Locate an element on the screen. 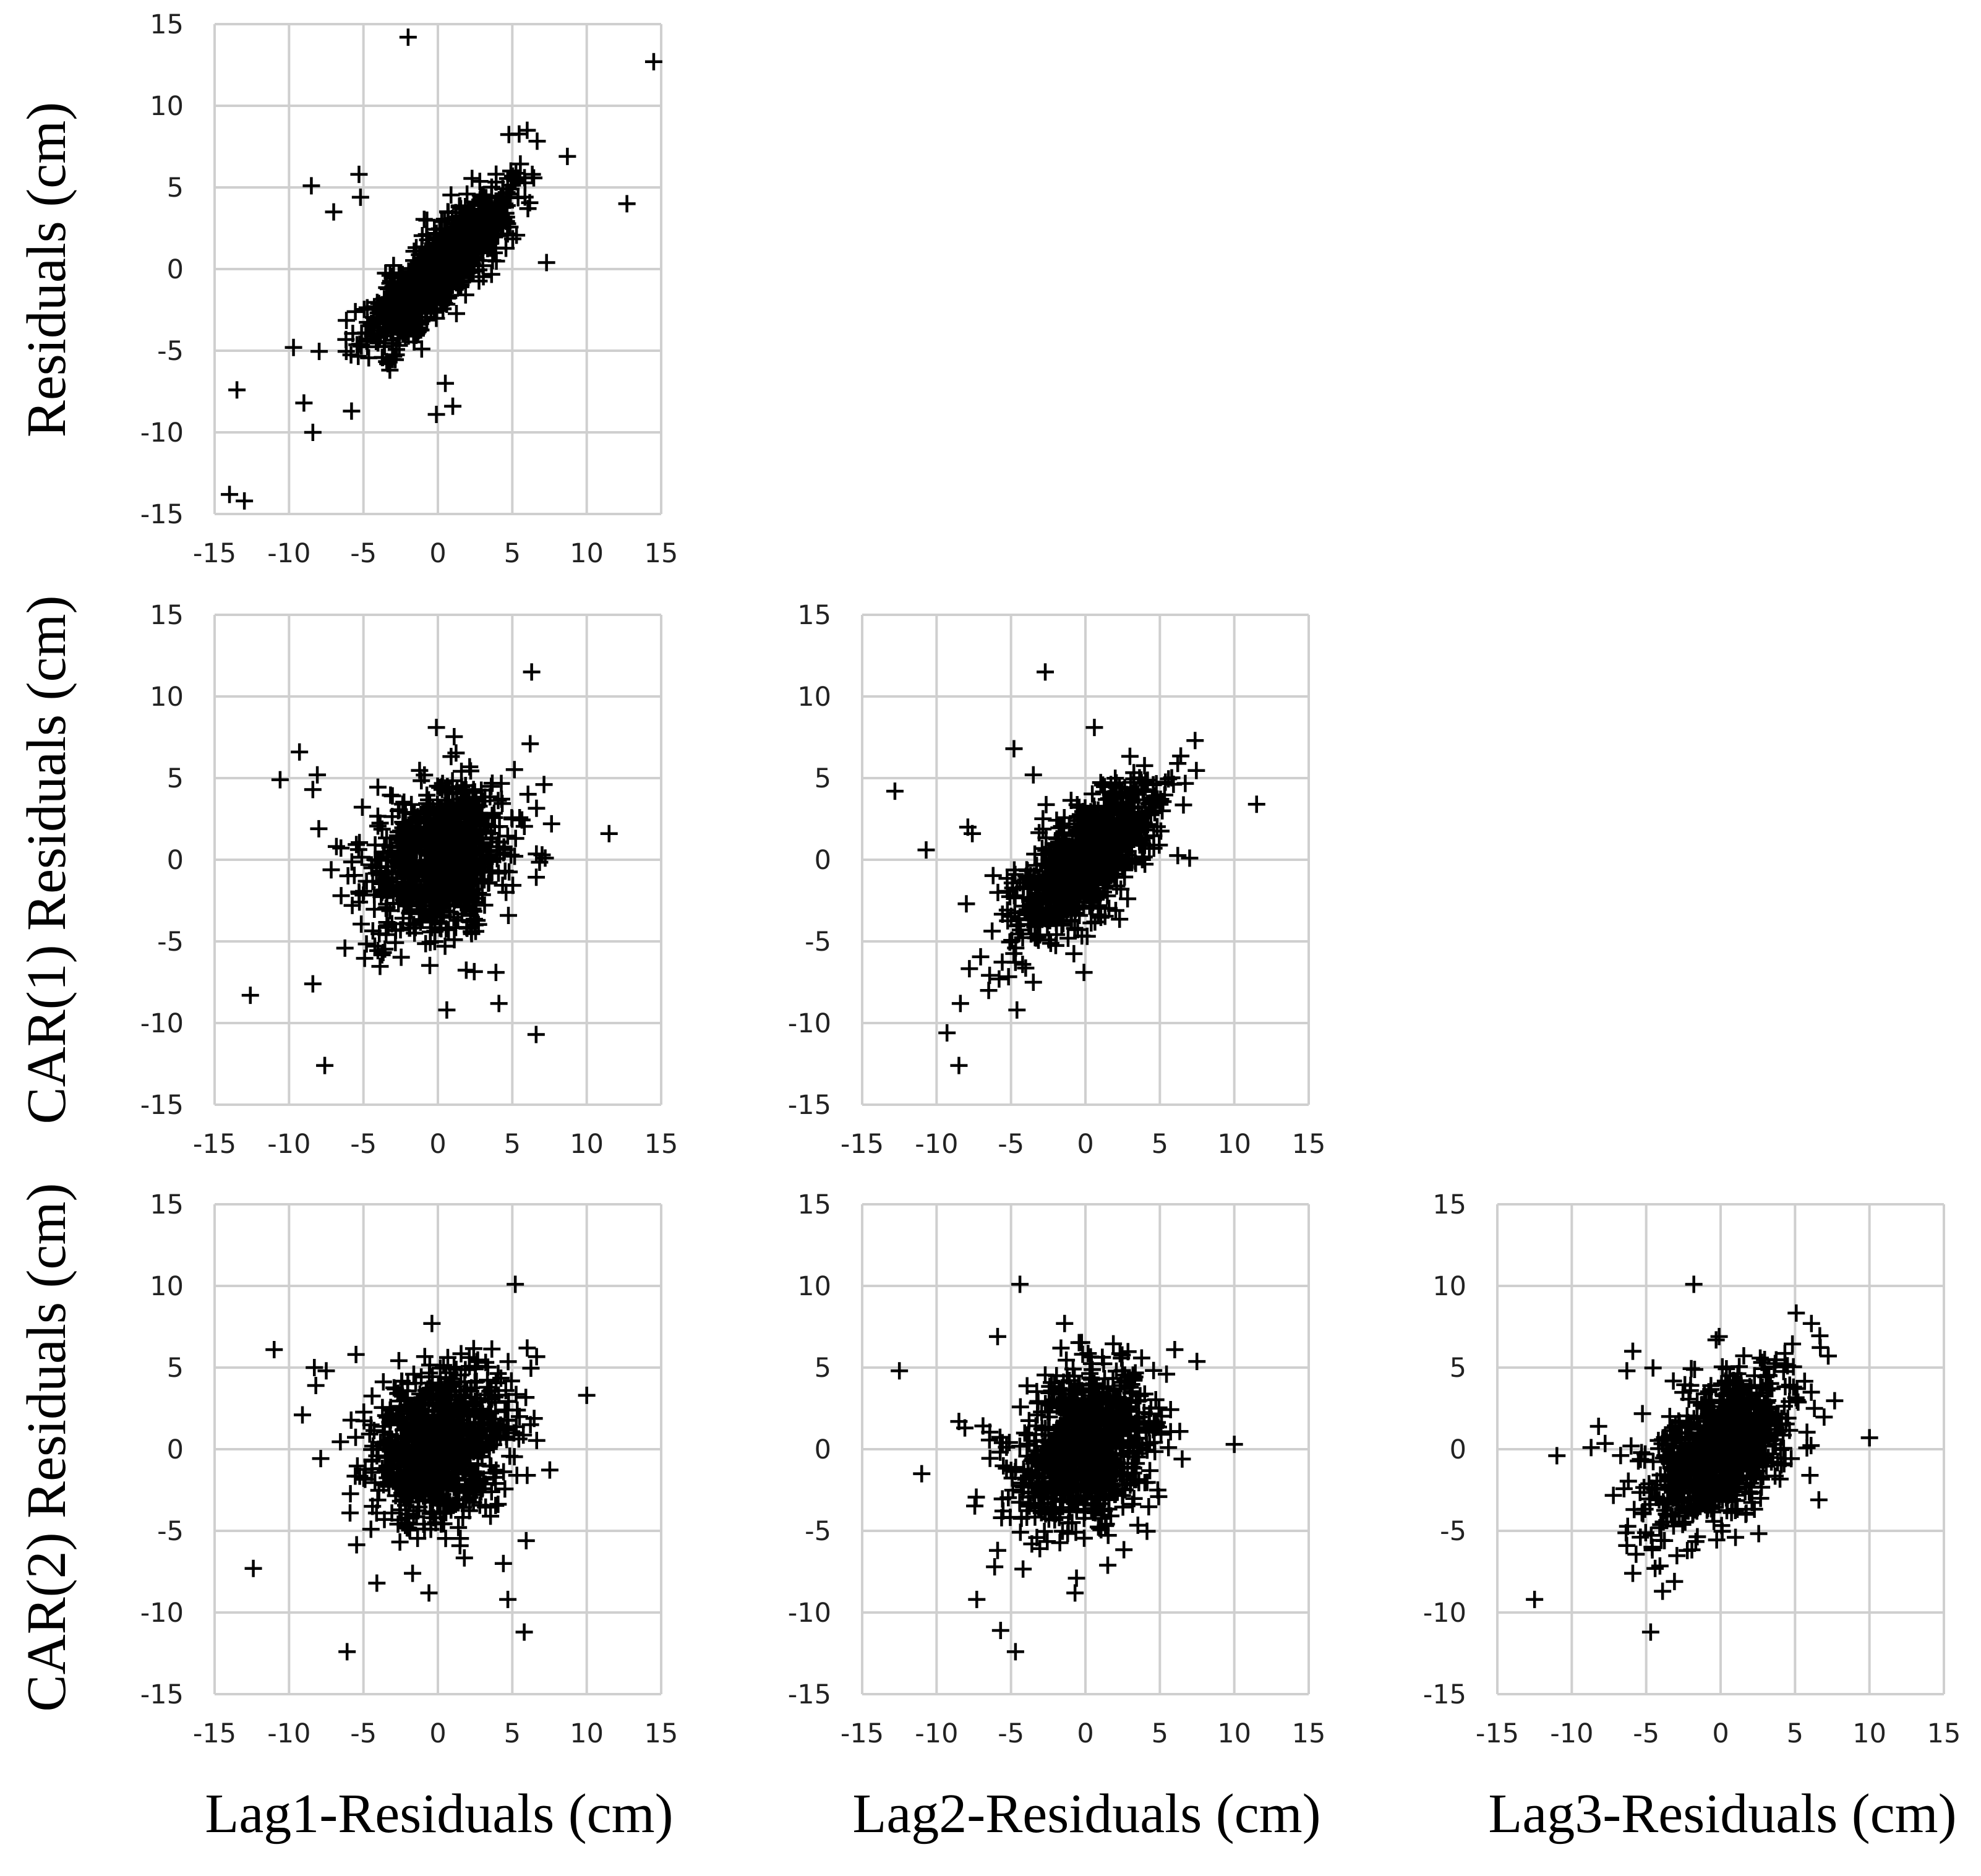  y-tick-label: 15 is located at coordinates (167, 24).